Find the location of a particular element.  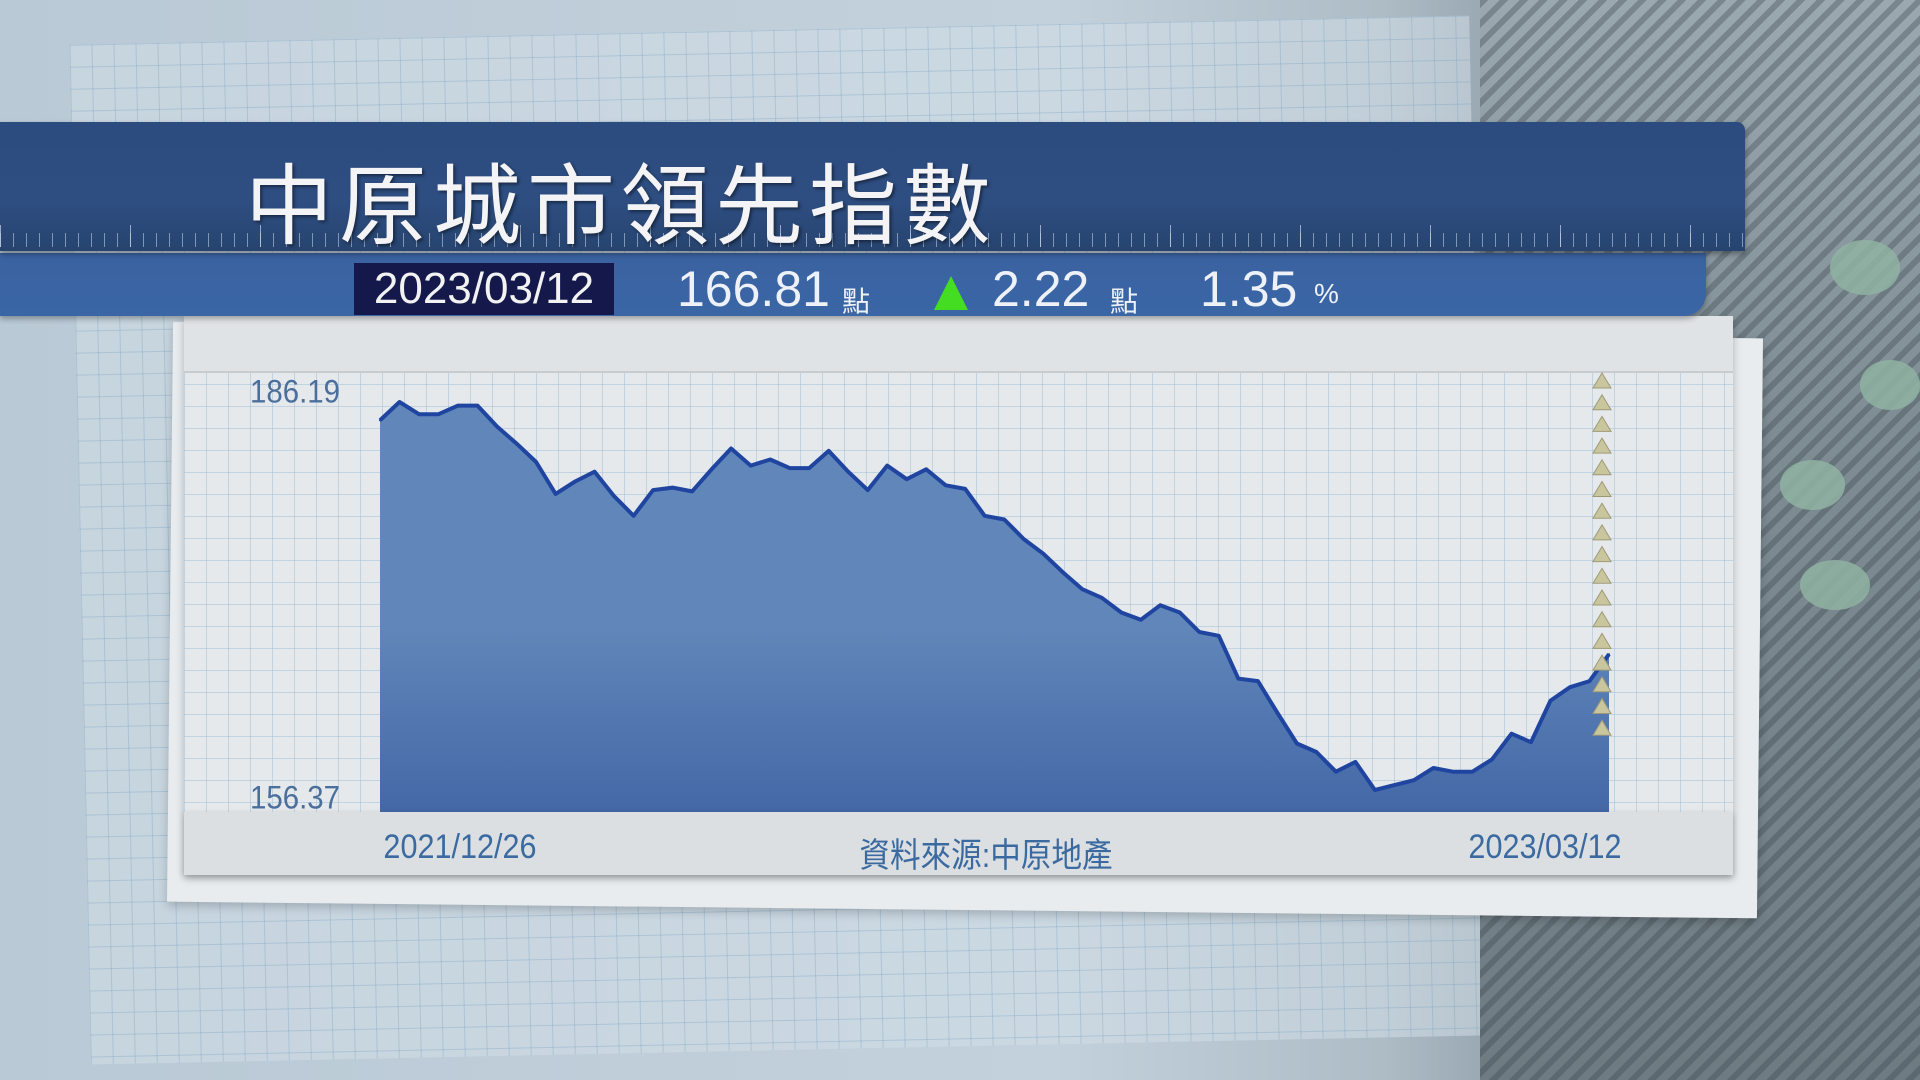

x-axis-start-label: 2021/12/26 is located at coordinates (460, 847).